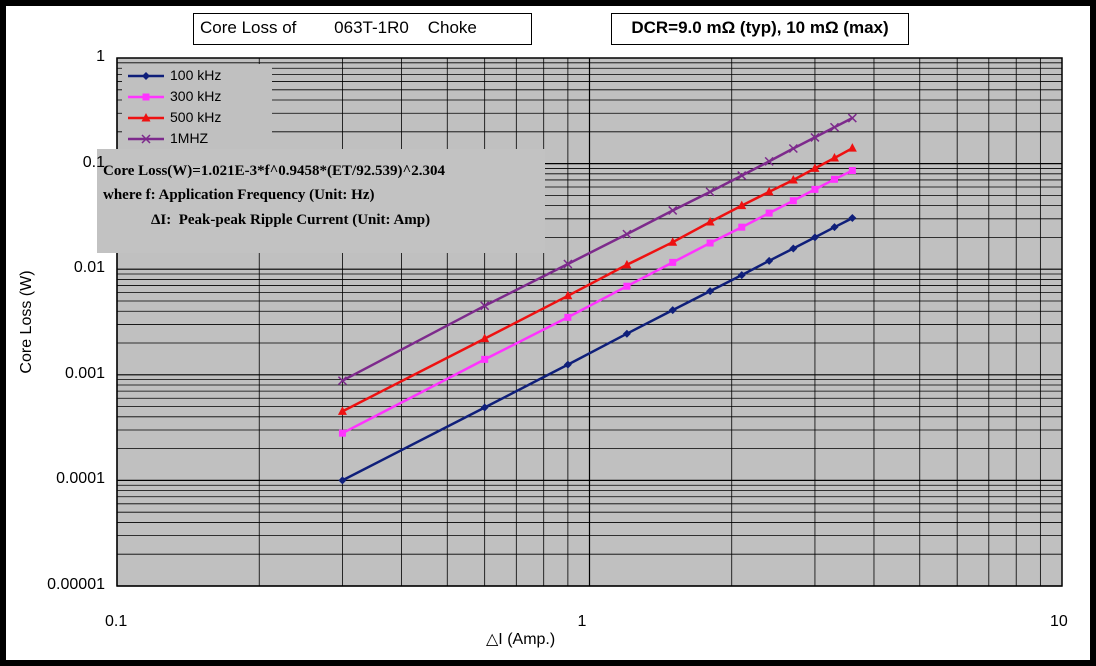 This screenshot has height=666, width=1096. What do you see at coordinates (582, 621) in the screenshot?
I see `x-tick-label: 1` at bounding box center [582, 621].